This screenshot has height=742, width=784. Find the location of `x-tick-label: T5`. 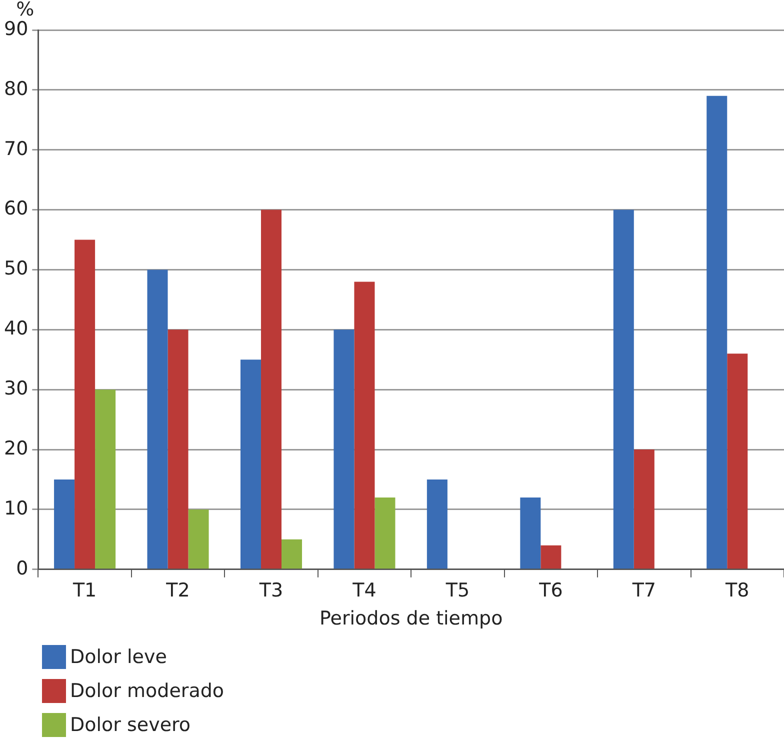

x-tick-label: T5 is located at coordinates (457, 591).